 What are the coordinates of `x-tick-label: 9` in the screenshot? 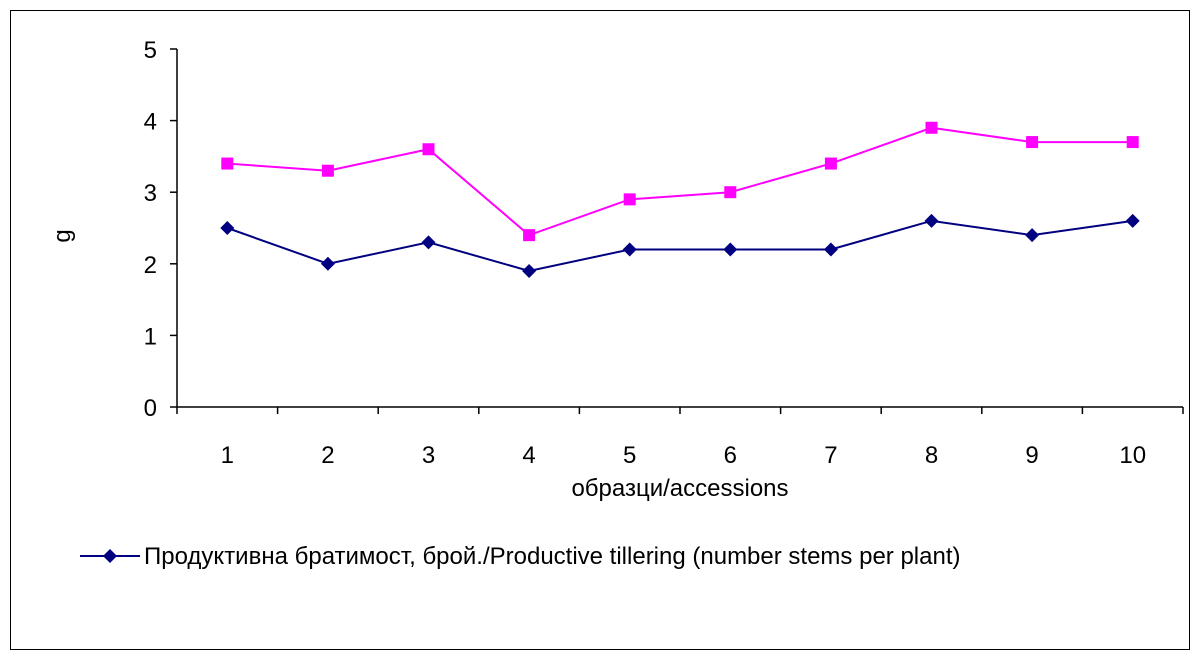 It's located at (1031, 455).